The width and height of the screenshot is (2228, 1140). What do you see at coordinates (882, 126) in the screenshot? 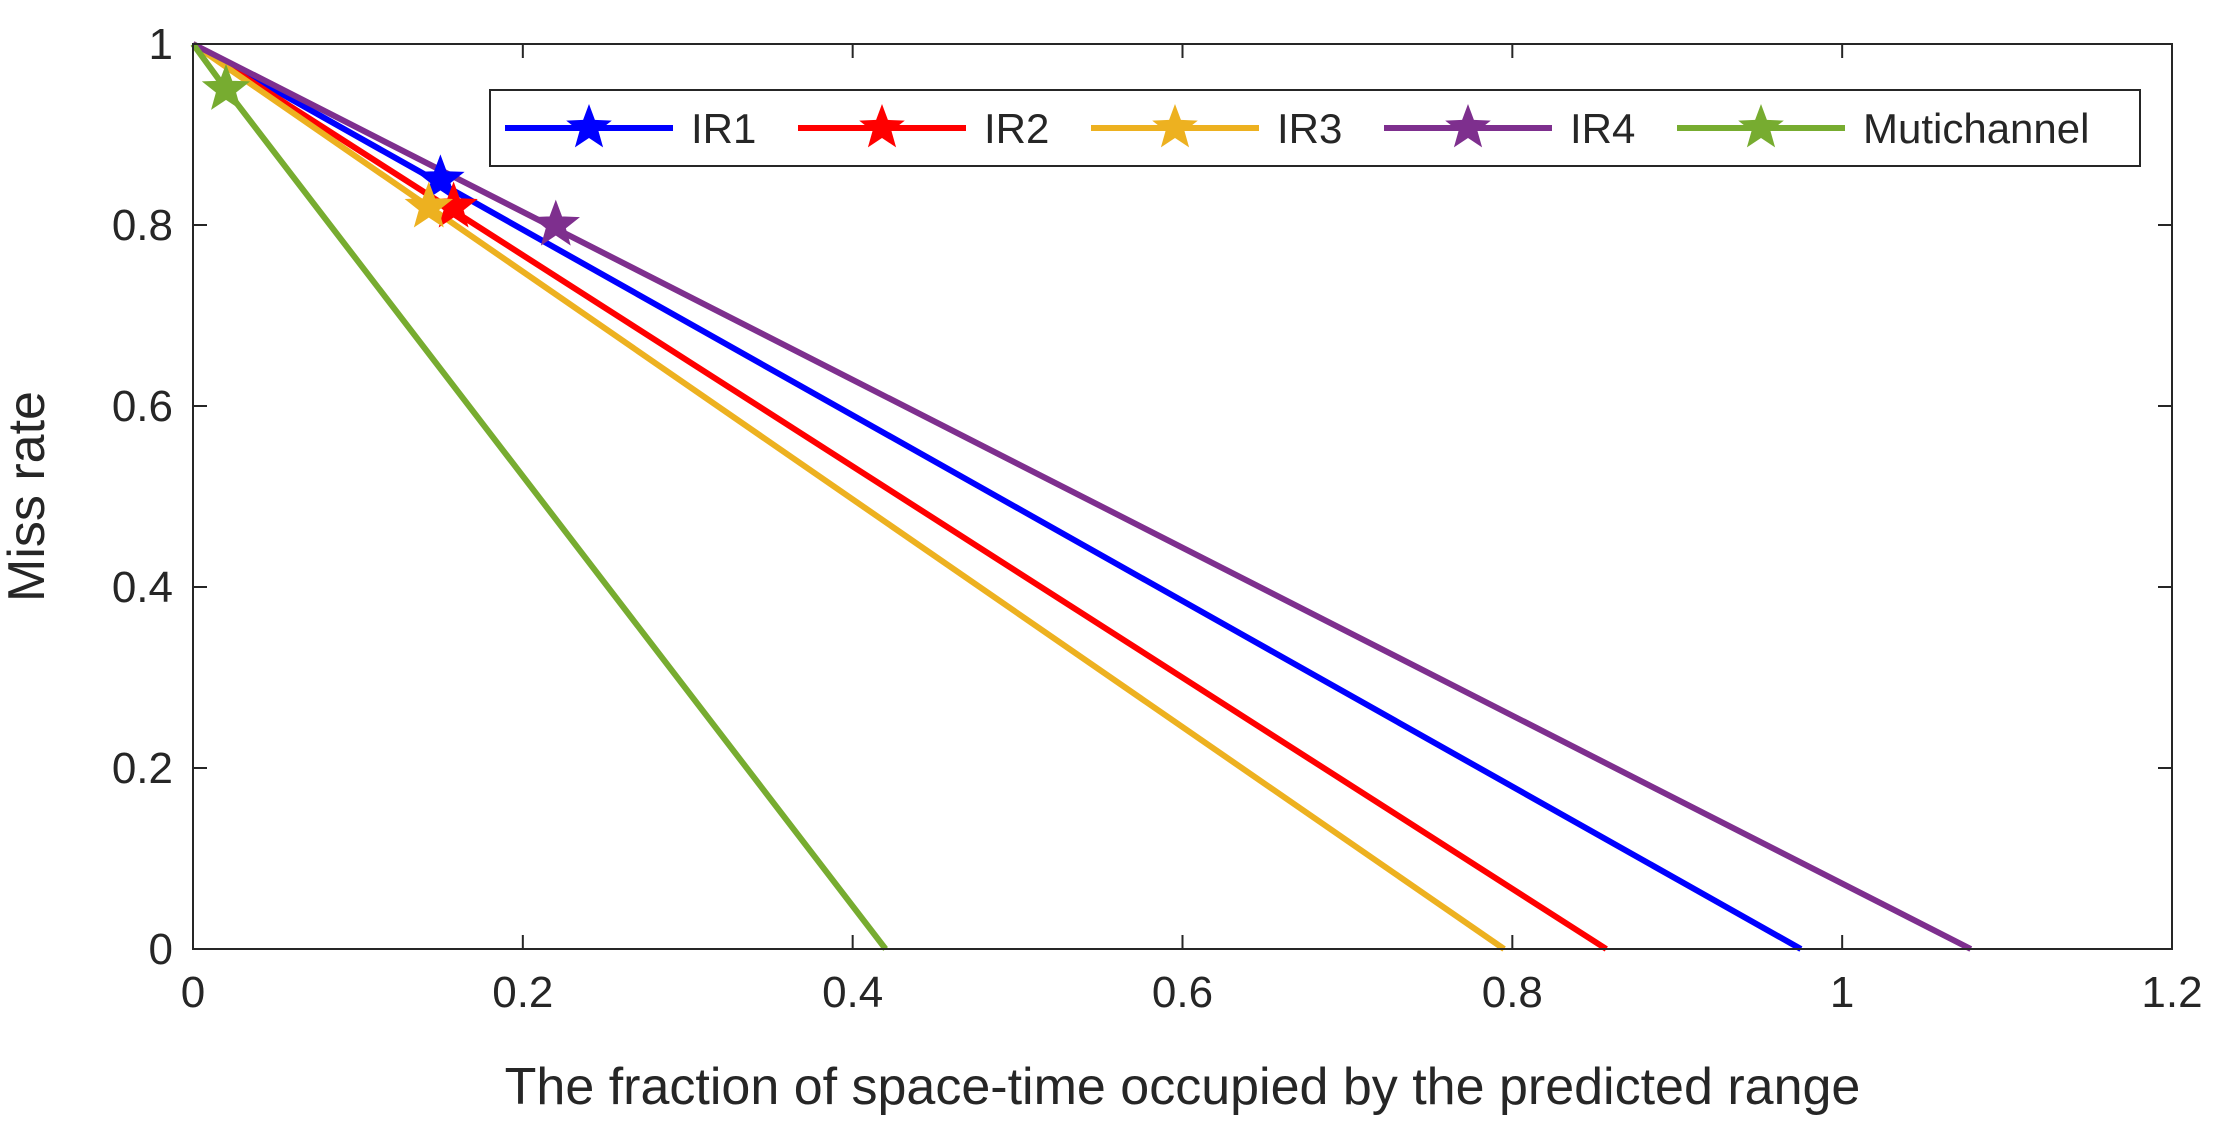
I see `legend-marker-ir2` at bounding box center [882, 126].